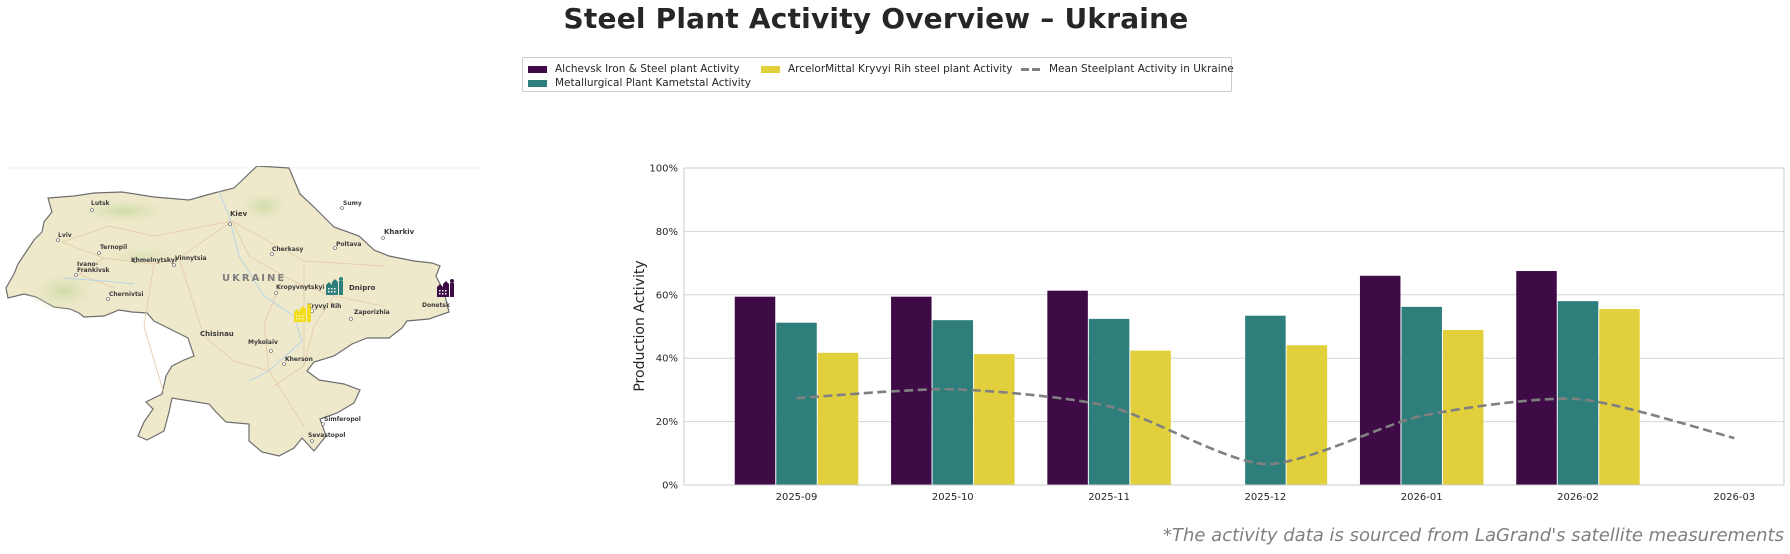  Describe the element at coordinates (445, 288) in the screenshot. I see `factory-icon-alchevsk` at that location.